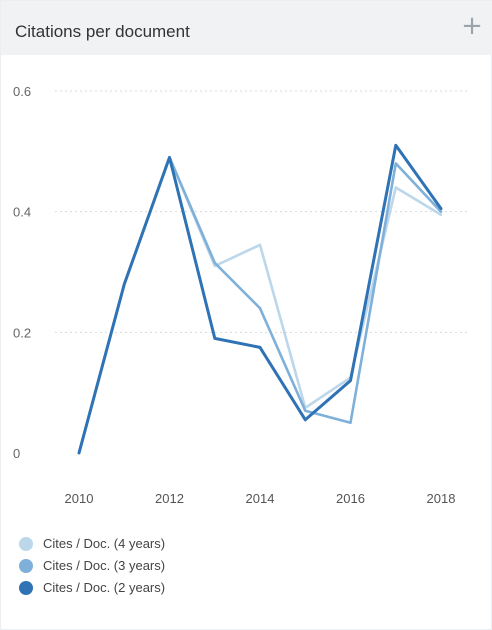 The width and height of the screenshot is (492, 630). I want to click on y-tick-label: 0, so click(16, 453).